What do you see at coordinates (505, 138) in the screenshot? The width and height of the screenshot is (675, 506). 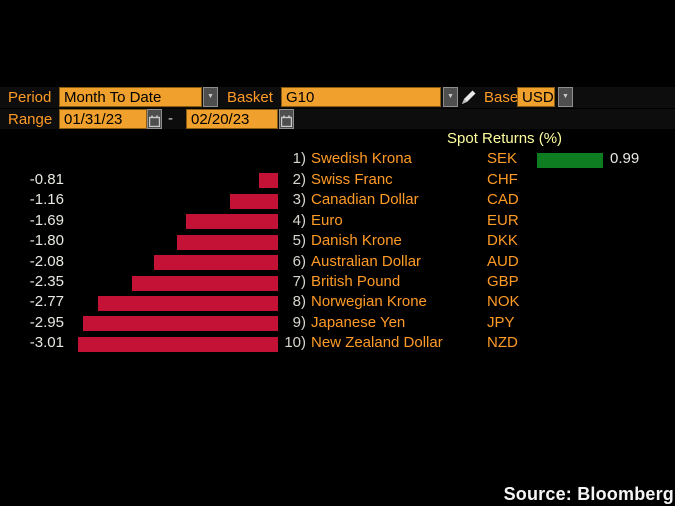 I see `chart-title: Spot Returns (%)` at bounding box center [505, 138].